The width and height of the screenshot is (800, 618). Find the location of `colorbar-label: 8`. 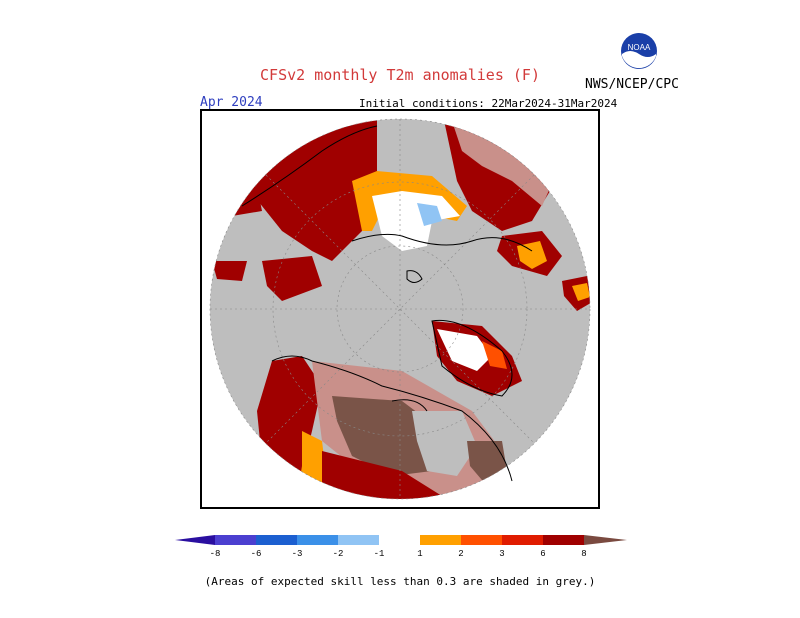

colorbar-label: 8 is located at coordinates (583, 554).